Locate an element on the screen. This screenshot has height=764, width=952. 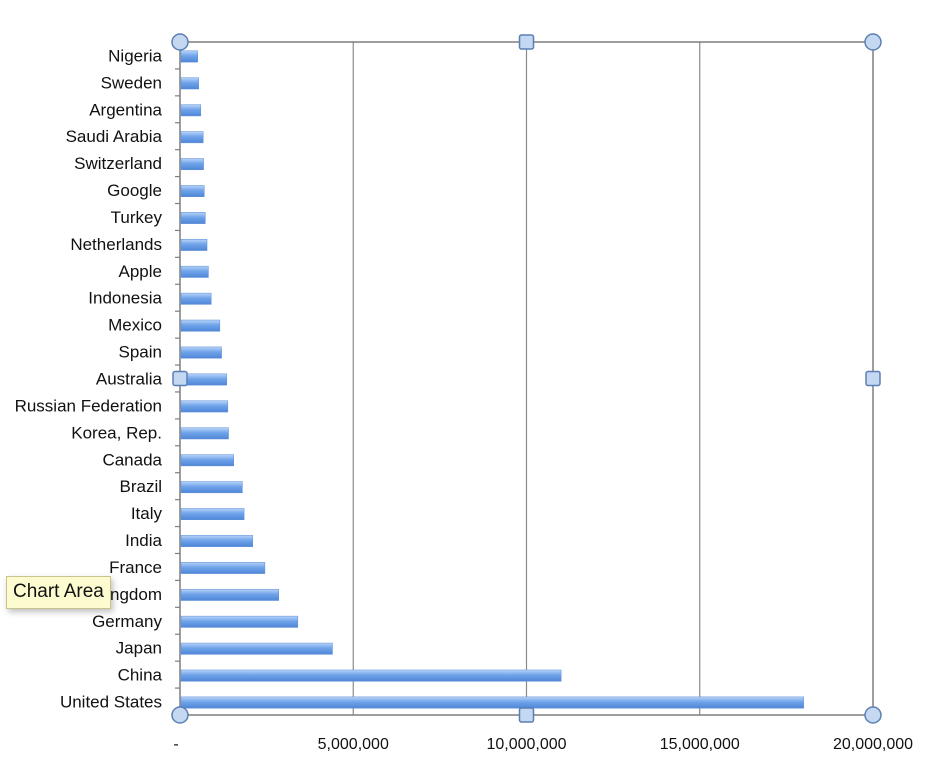
x-tick-label: 5,000,000 is located at coordinates (353, 744).